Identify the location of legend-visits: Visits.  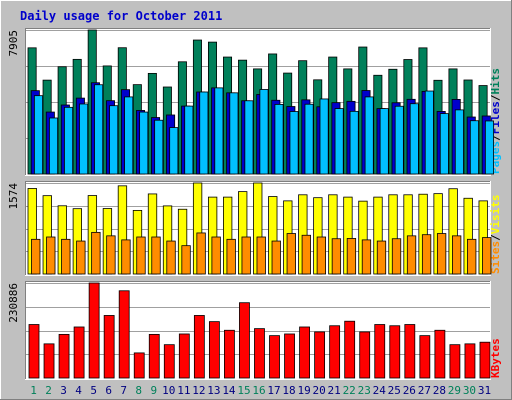
(495, 215).